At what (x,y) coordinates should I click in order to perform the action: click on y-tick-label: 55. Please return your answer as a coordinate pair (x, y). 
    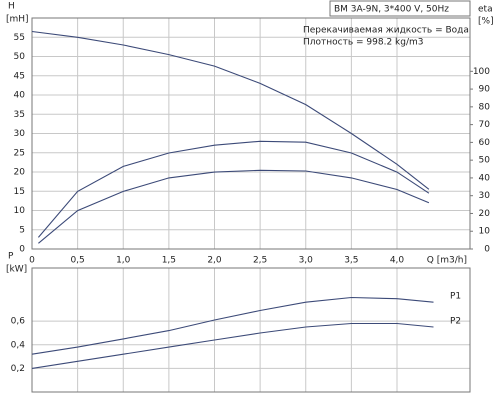
    Looking at the image, I should click on (19, 38).